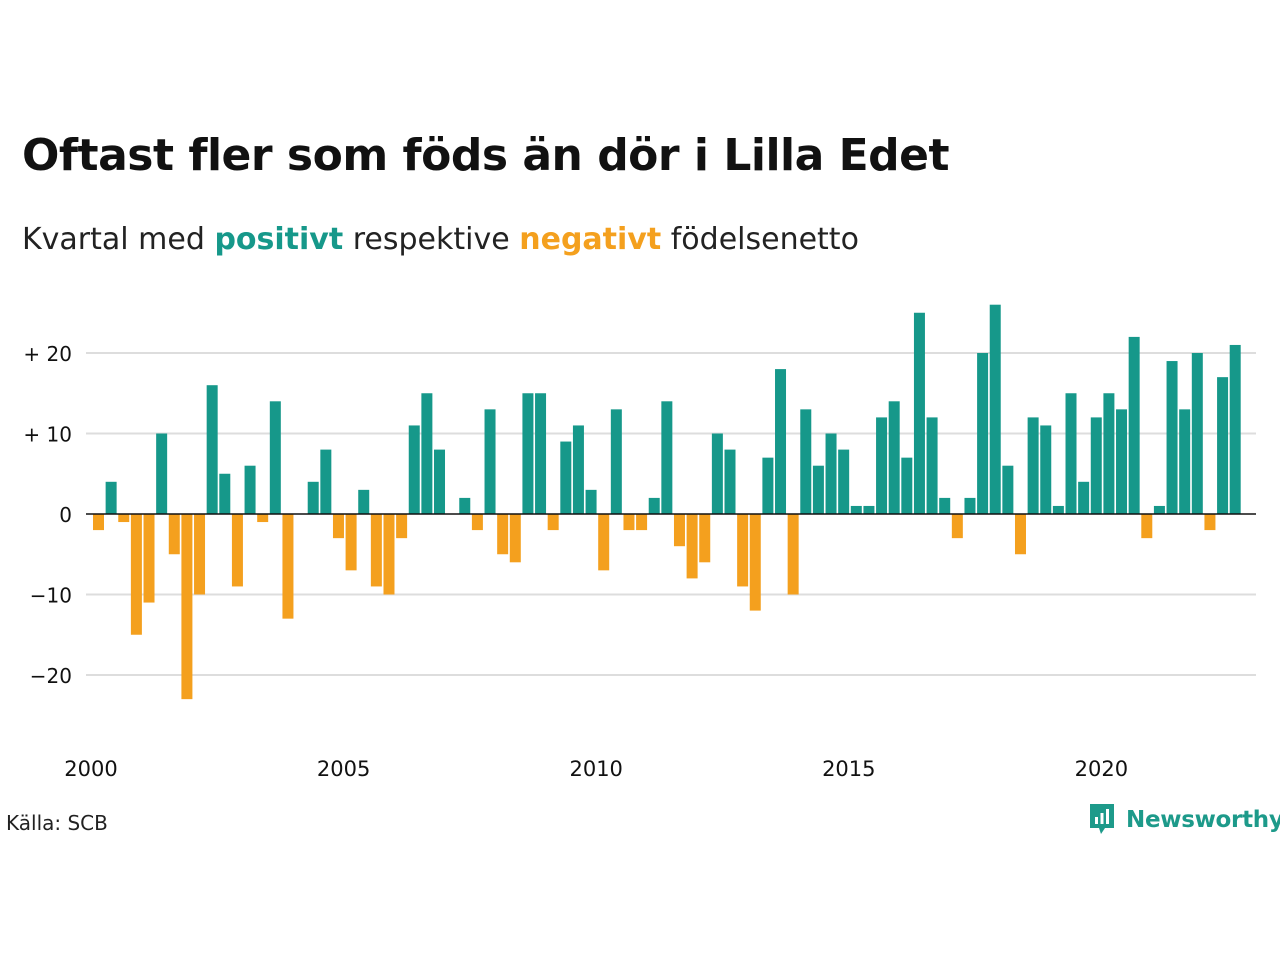  What do you see at coordinates (47, 435) in the screenshot?
I see `y-tick-label: + 10` at bounding box center [47, 435].